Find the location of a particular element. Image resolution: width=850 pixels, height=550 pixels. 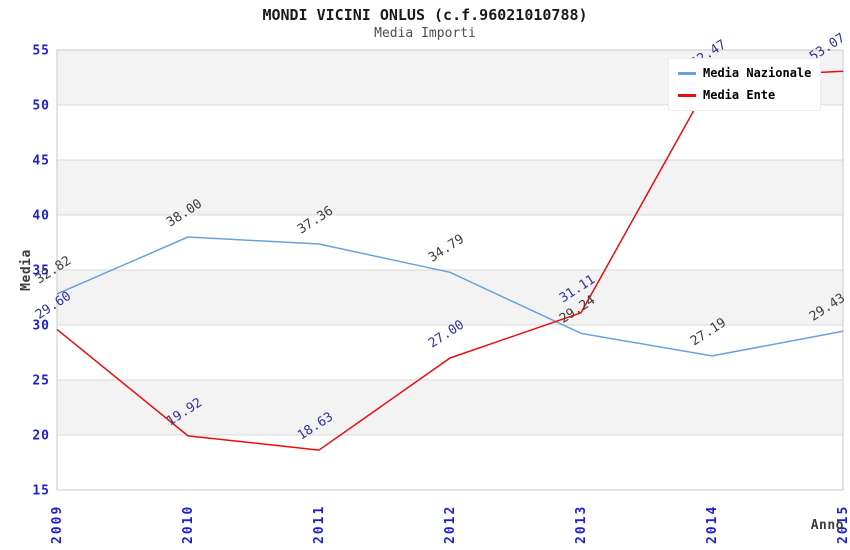

chart-title: MONDI VICINI ONLUS (c.f.96021010788) is located at coordinates (425, 15).